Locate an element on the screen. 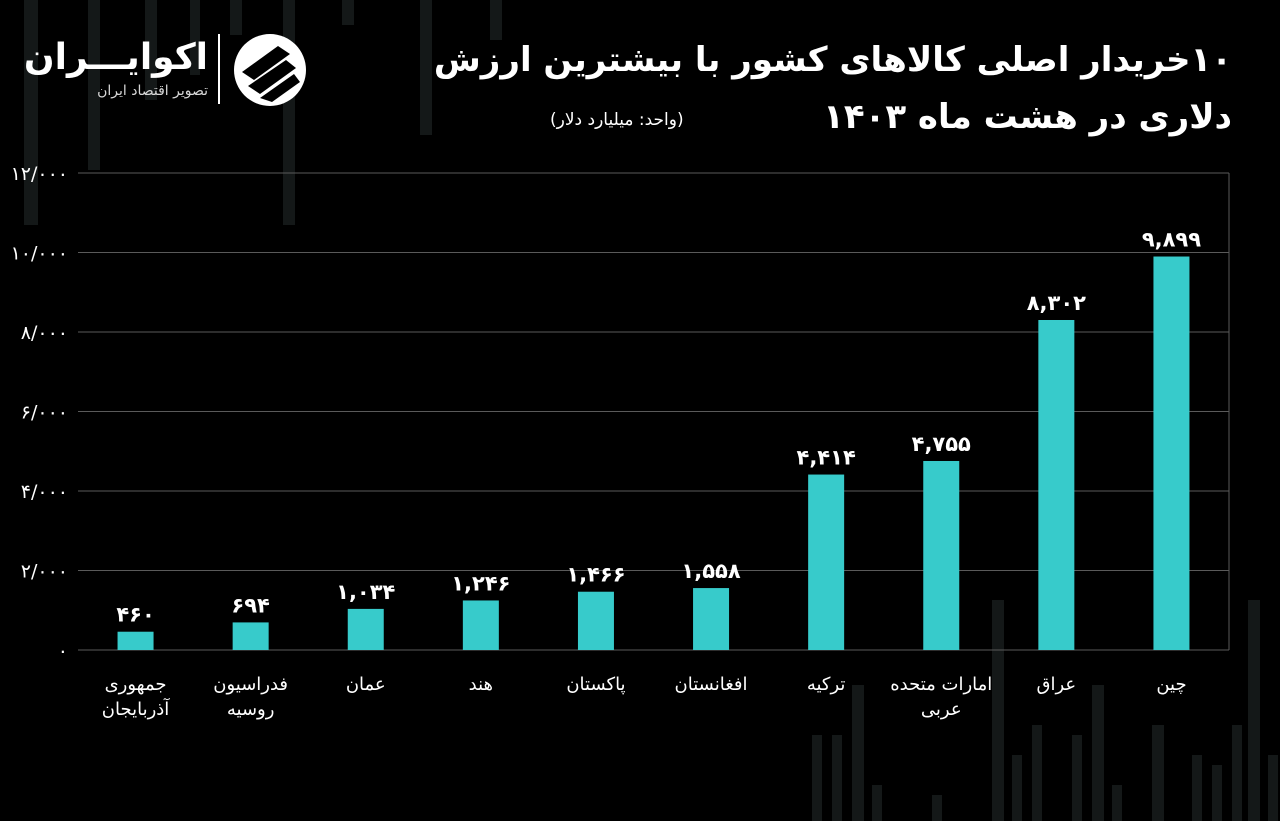  y-tick-label: ۱۰/۰۰۰ is located at coordinates (39, 254).